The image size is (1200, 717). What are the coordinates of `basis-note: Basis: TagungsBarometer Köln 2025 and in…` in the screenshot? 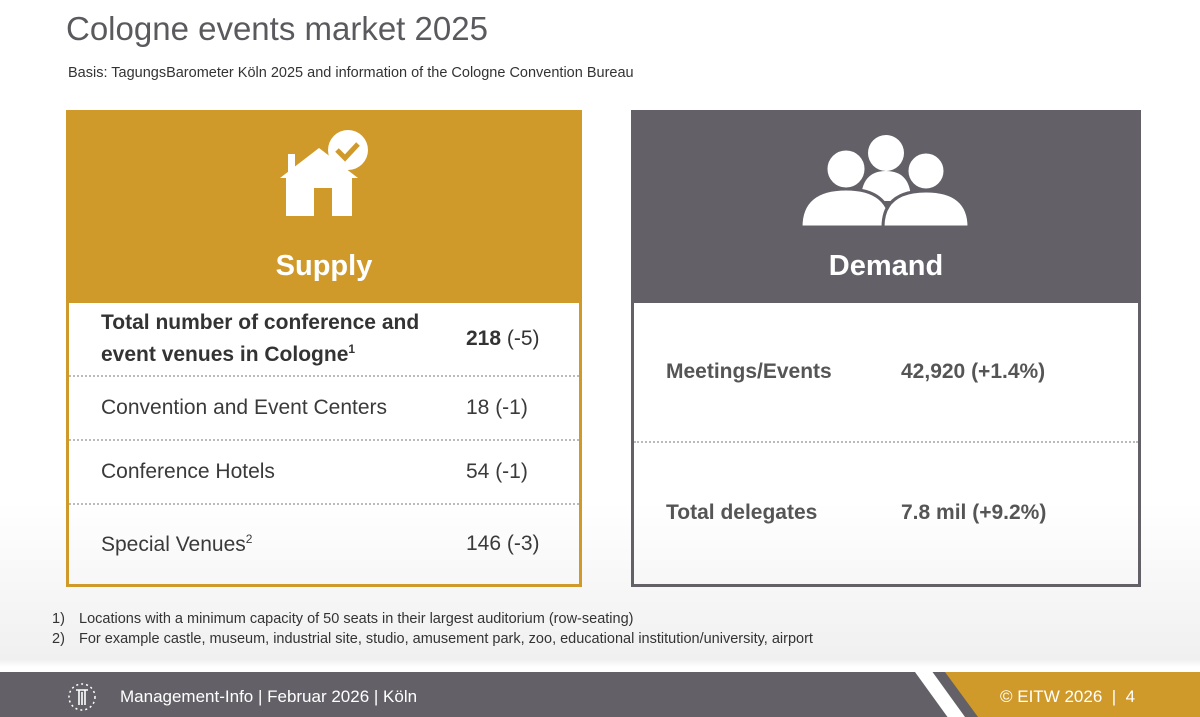 It's located at (351, 73).